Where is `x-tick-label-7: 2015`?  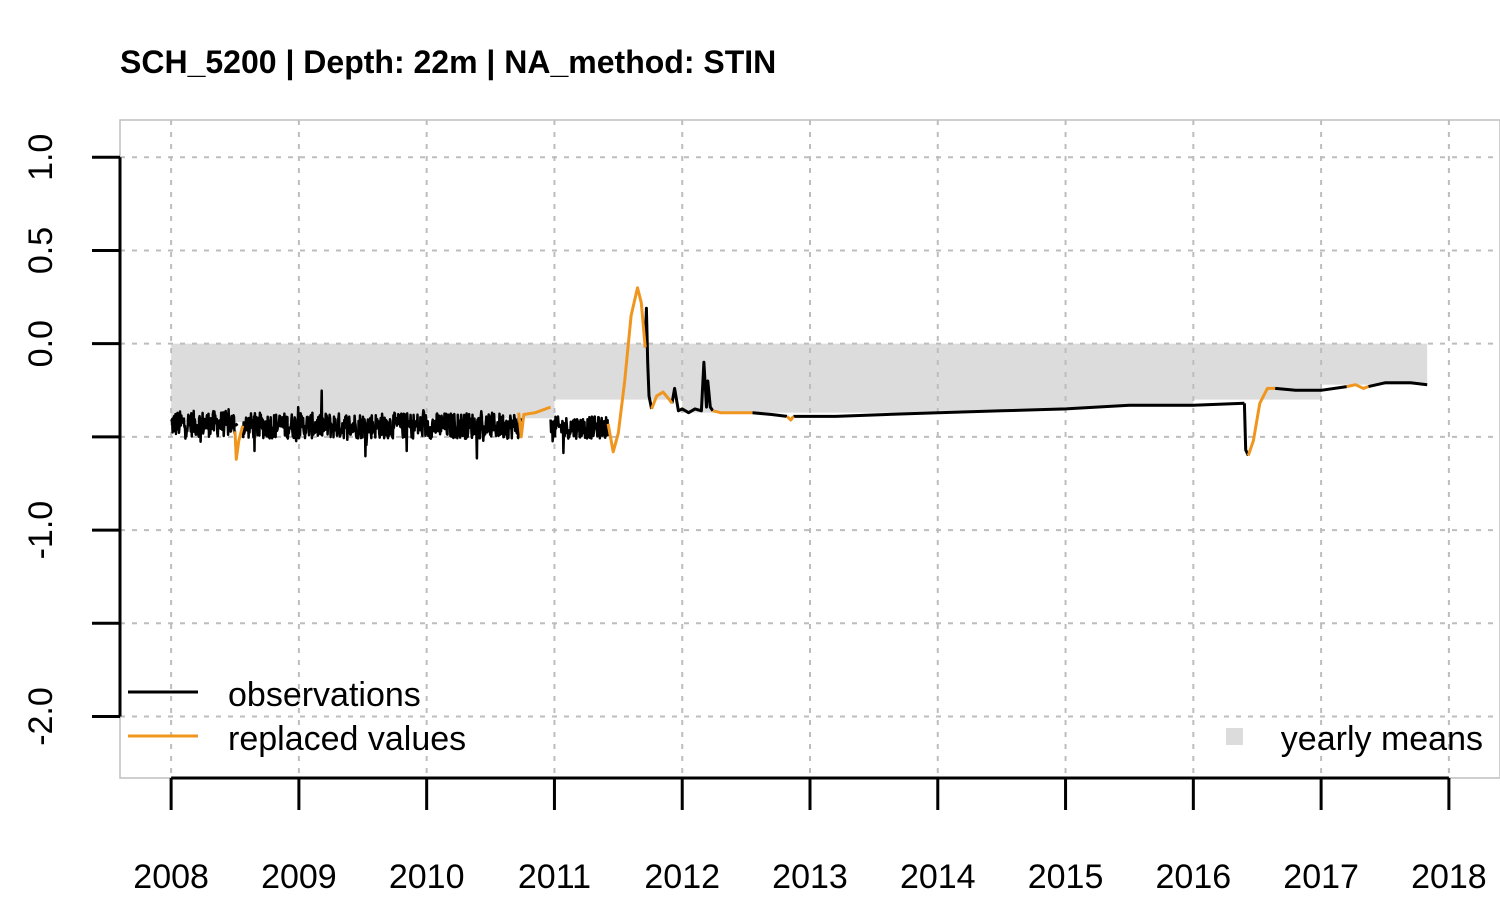 x-tick-label-7: 2015 is located at coordinates (1066, 877).